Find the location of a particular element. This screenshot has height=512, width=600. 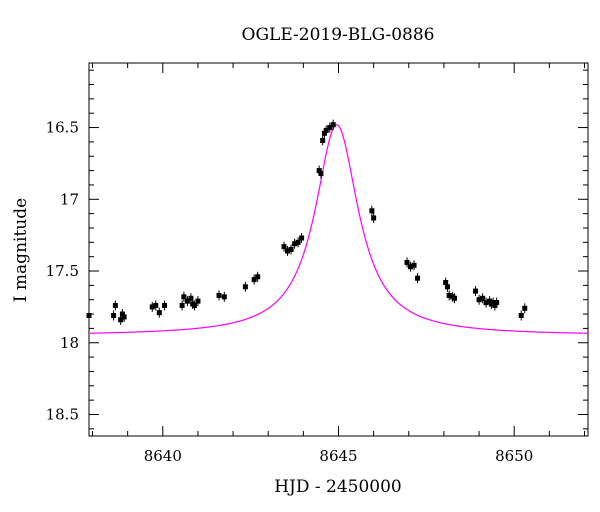

y-tick-label: 17.5 is located at coordinates (62, 271).